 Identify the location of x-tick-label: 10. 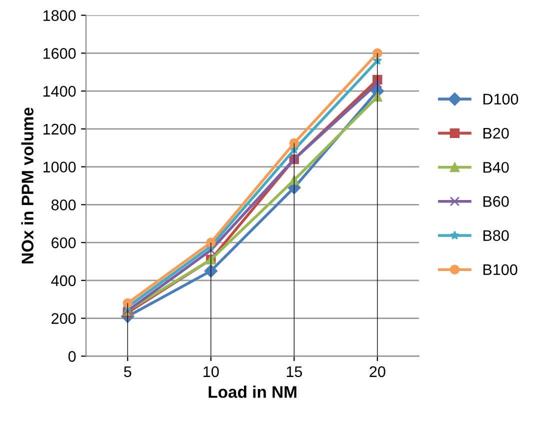
(211, 372).